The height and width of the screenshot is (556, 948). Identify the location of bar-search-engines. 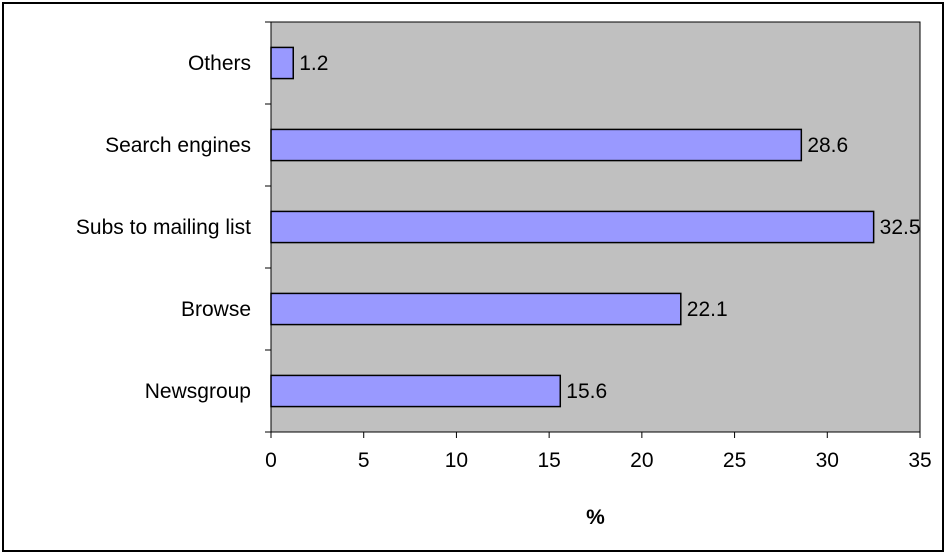
(536, 145).